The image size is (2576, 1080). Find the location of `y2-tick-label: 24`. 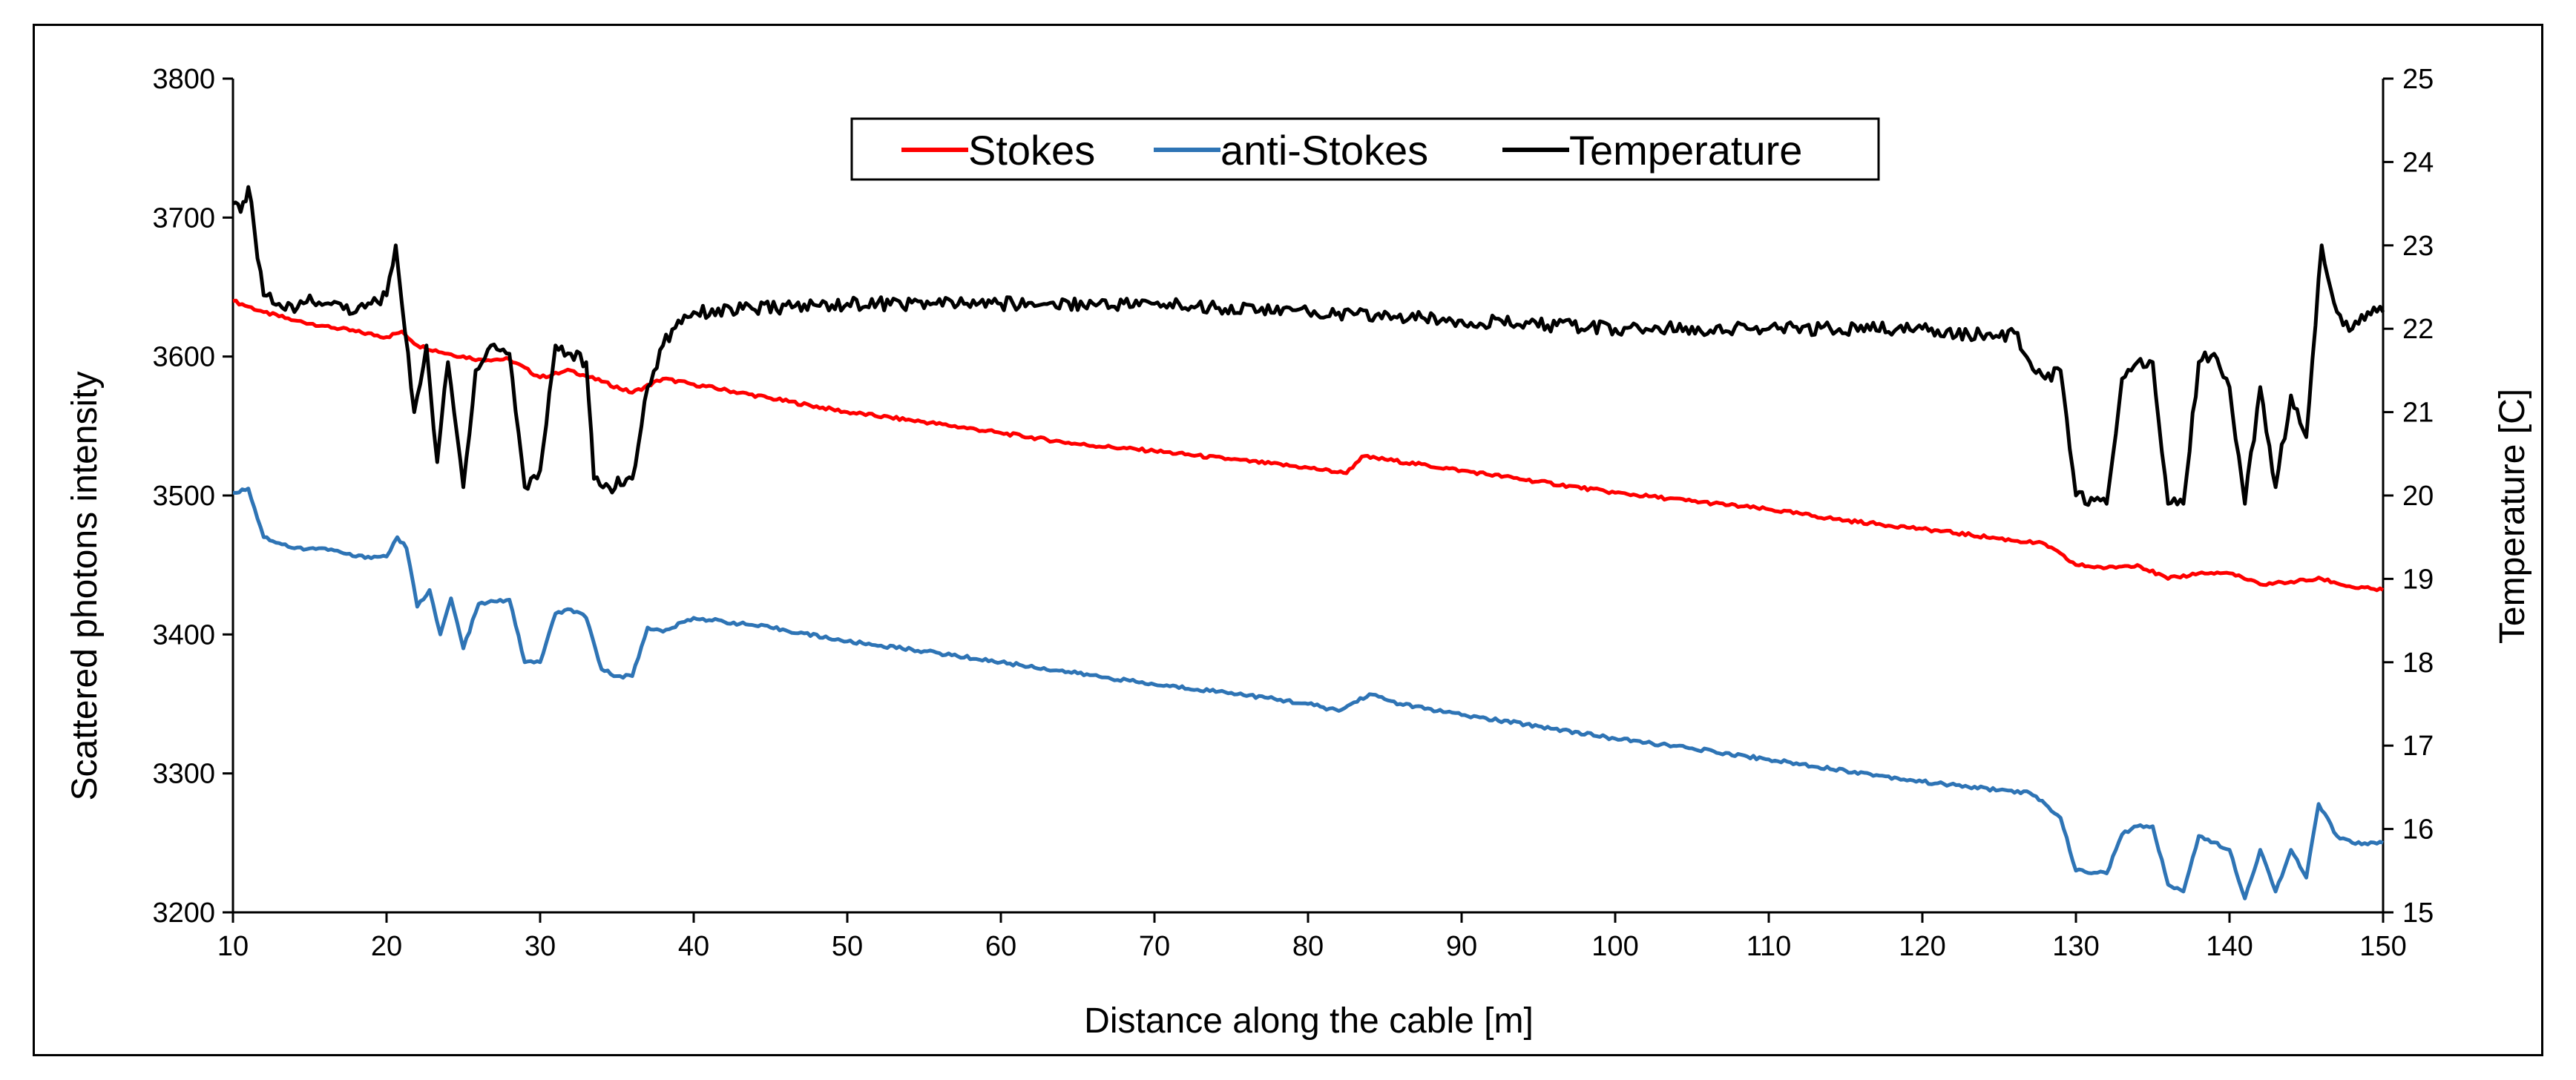

y2-tick-label: 24 is located at coordinates (2418, 162).